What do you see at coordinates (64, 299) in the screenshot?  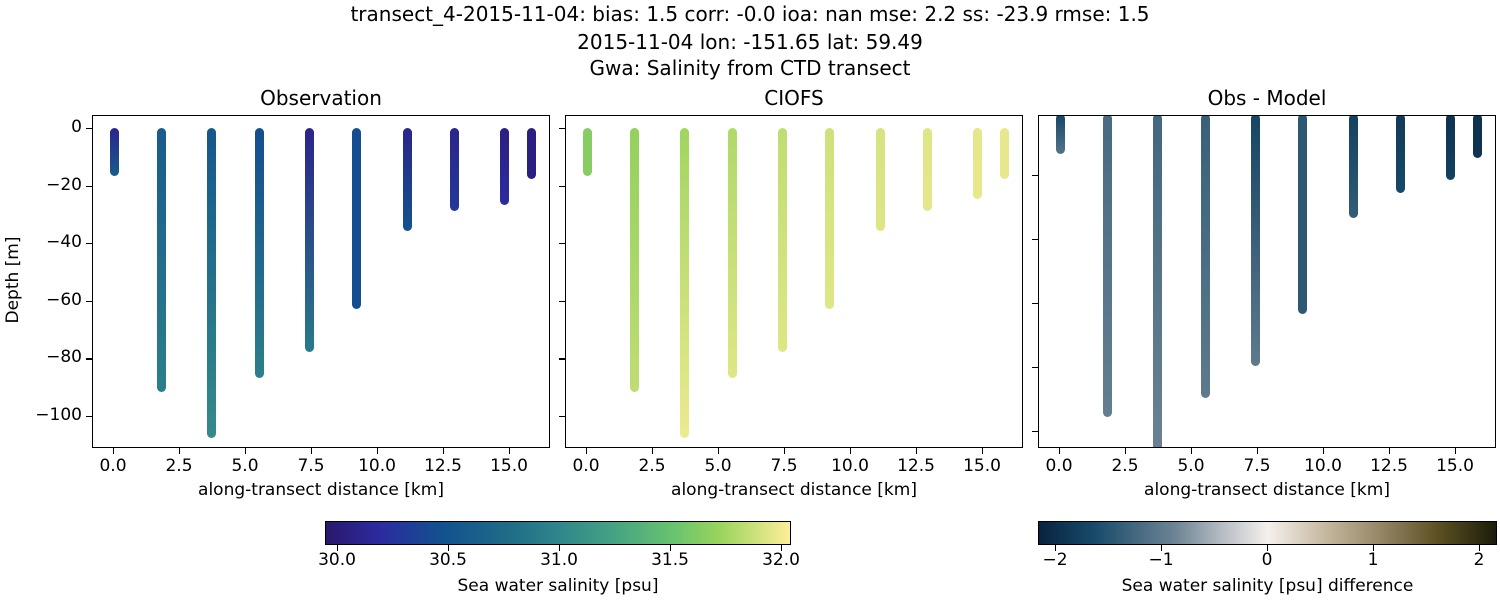 I see `y-tick-label: −60` at bounding box center [64, 299].